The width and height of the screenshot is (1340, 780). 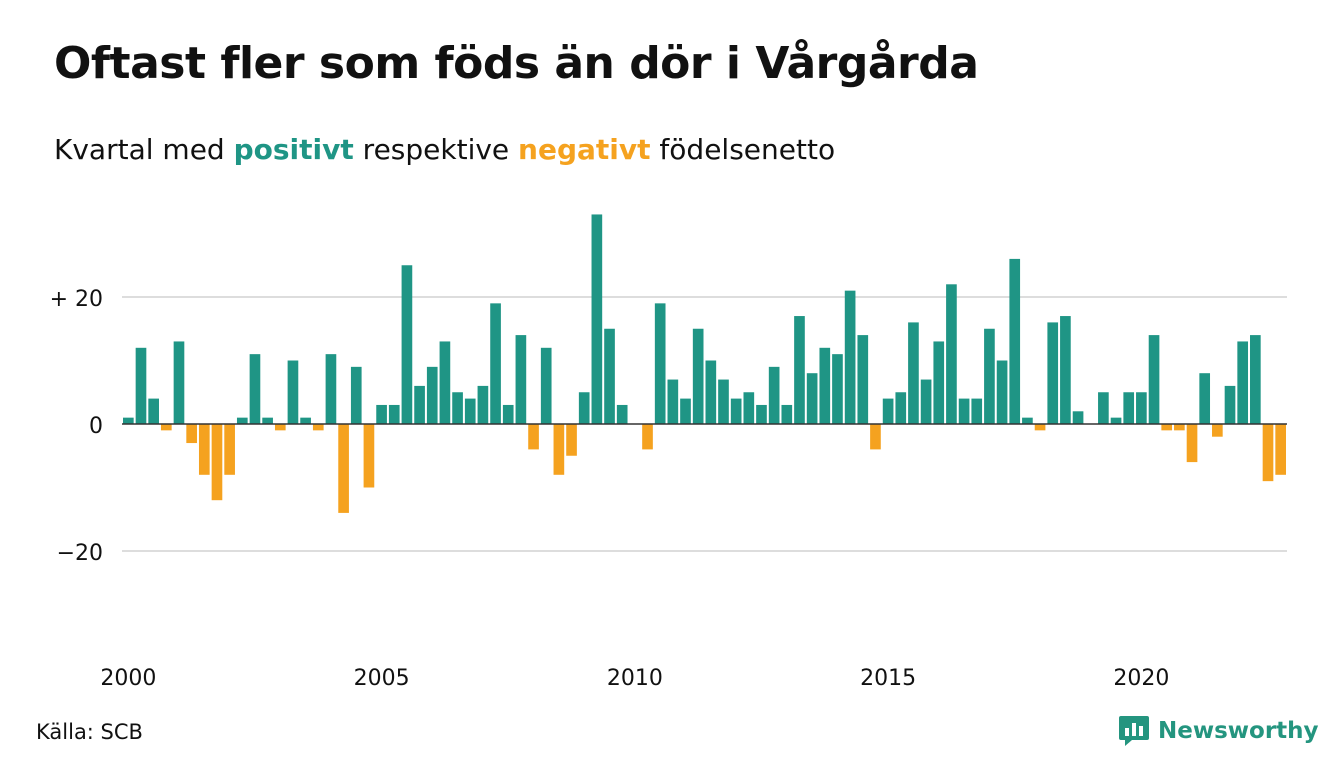 What do you see at coordinates (635, 678) in the screenshot?
I see `x-tick-label: 2010` at bounding box center [635, 678].